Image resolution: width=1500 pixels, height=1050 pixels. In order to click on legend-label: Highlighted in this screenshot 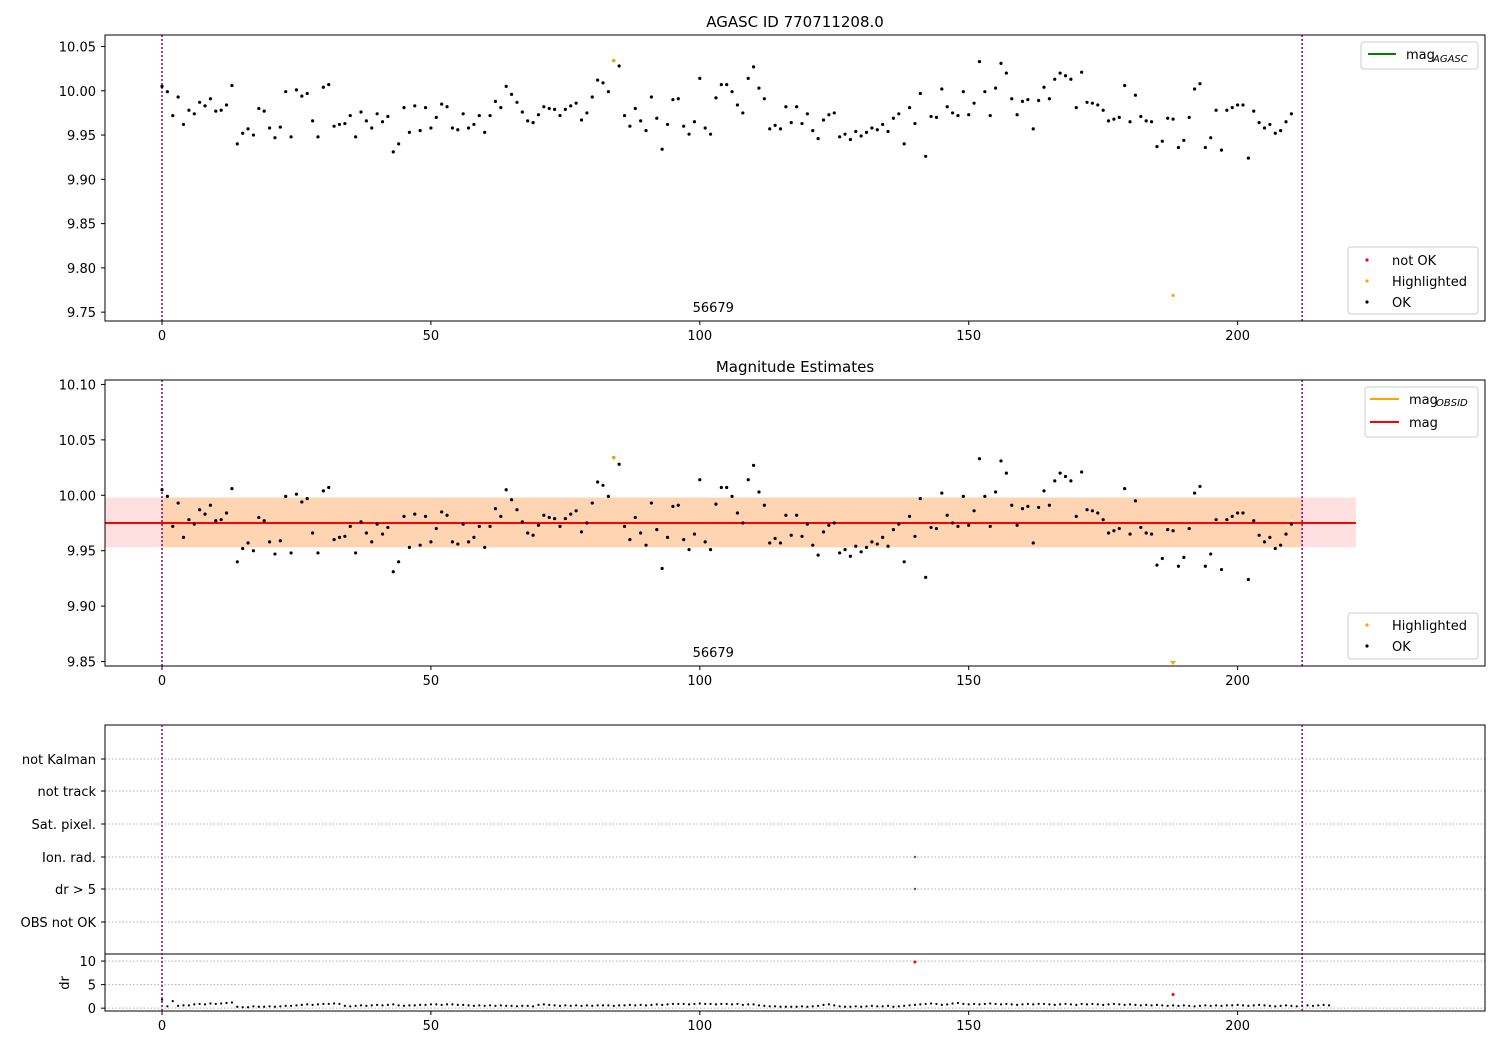, I will do `click(1429, 626)`.